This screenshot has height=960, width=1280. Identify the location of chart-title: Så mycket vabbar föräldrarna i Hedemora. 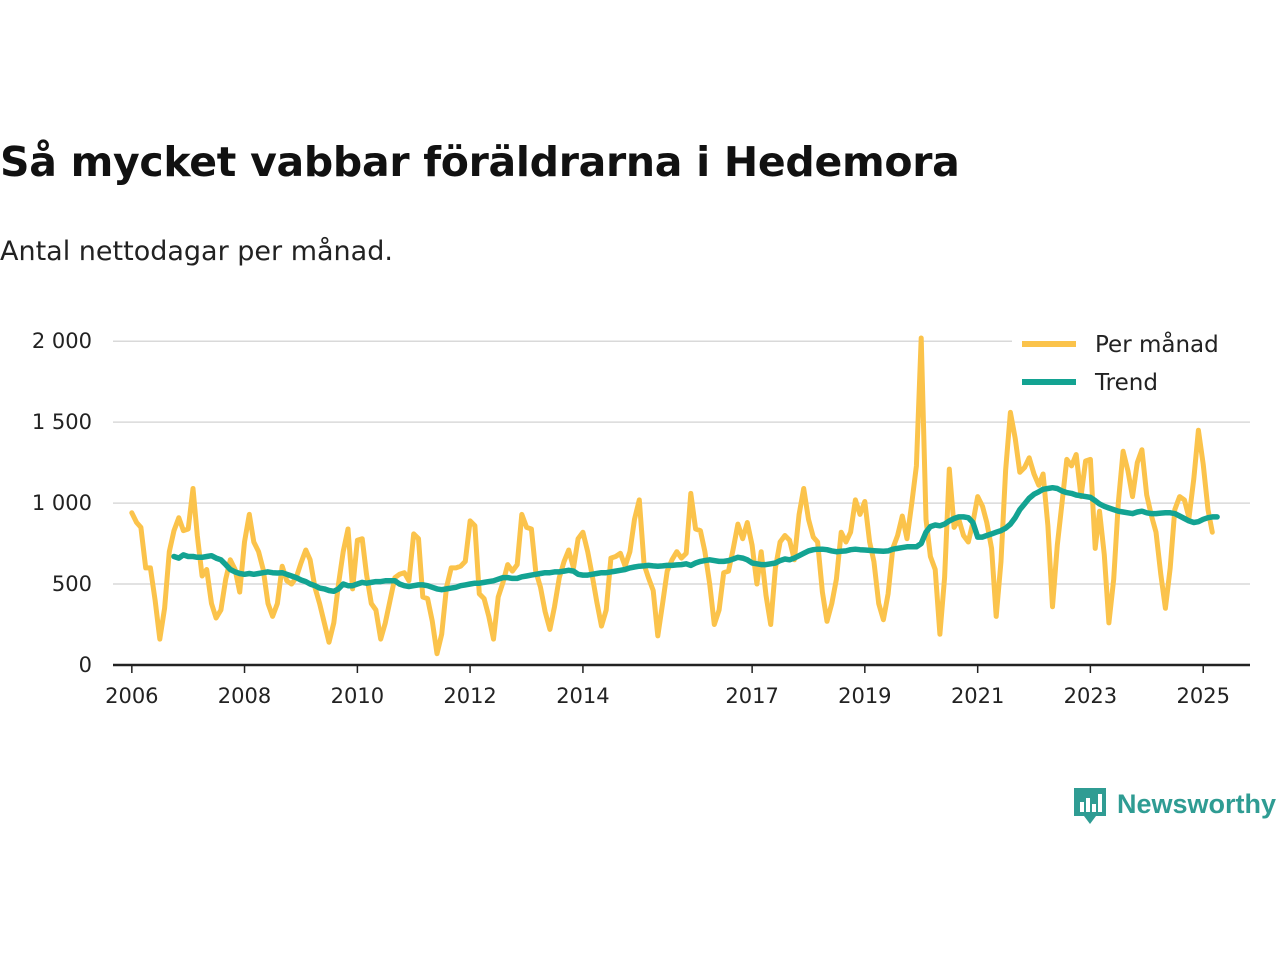
(480, 162).